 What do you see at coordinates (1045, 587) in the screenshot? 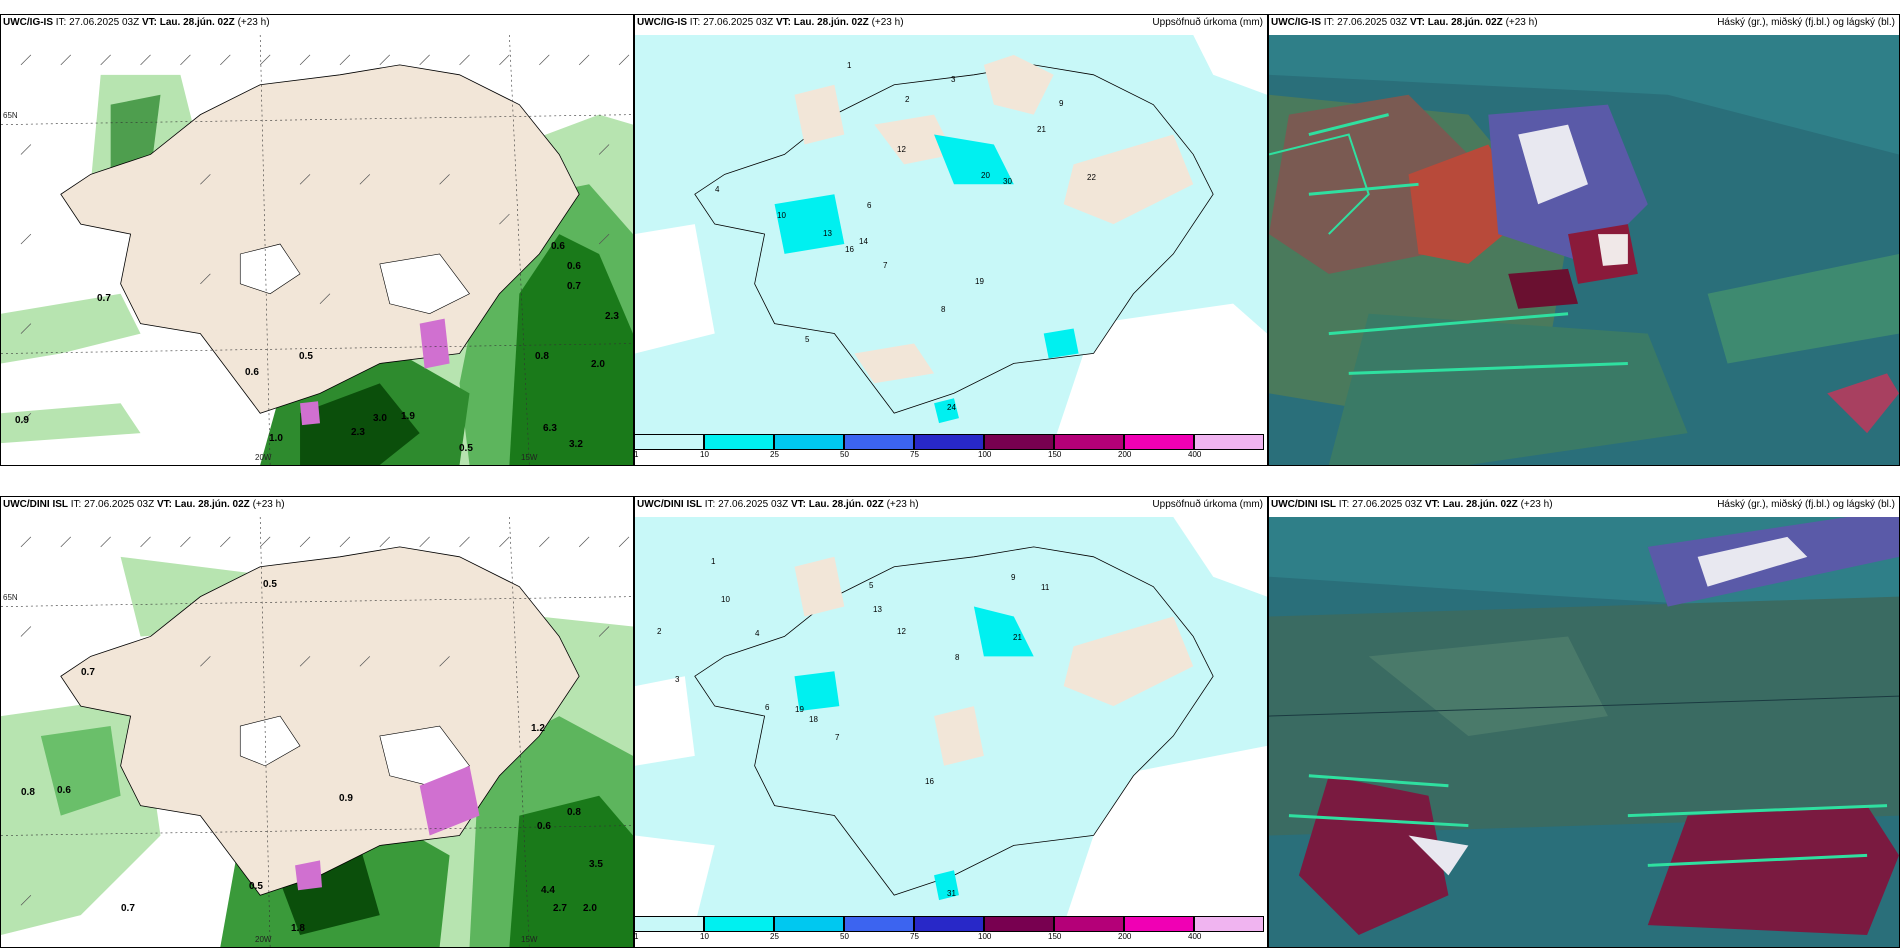
I see `value-label: 11` at bounding box center [1045, 587].